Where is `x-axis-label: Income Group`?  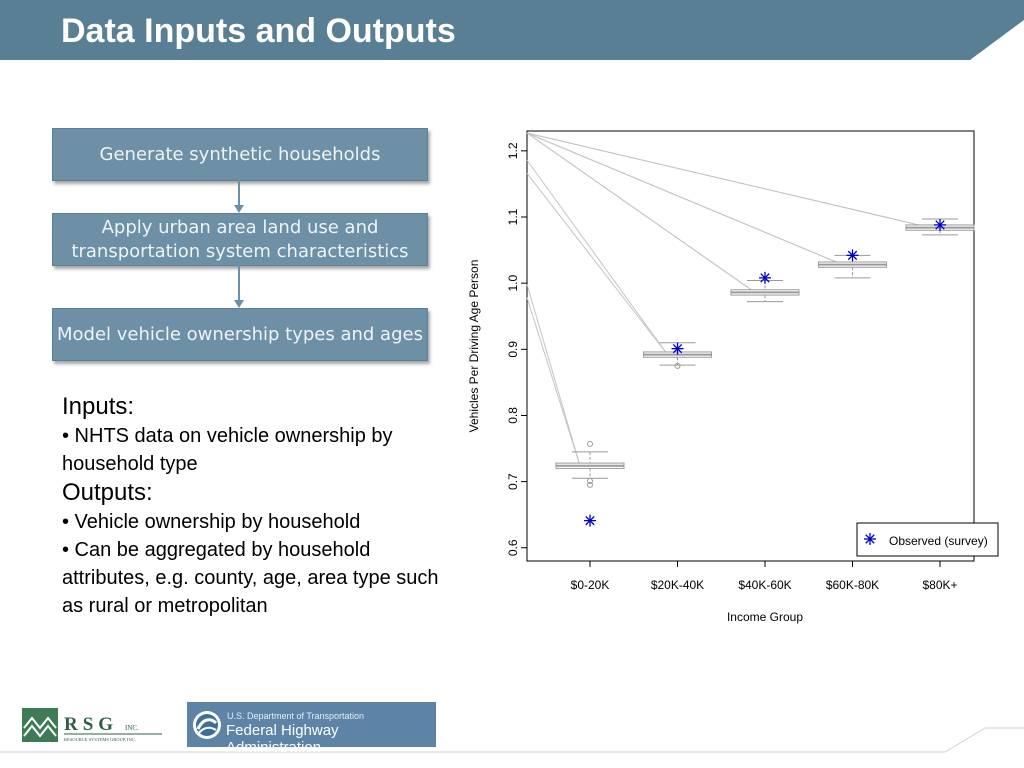
x-axis-label: Income Group is located at coordinates (765, 617).